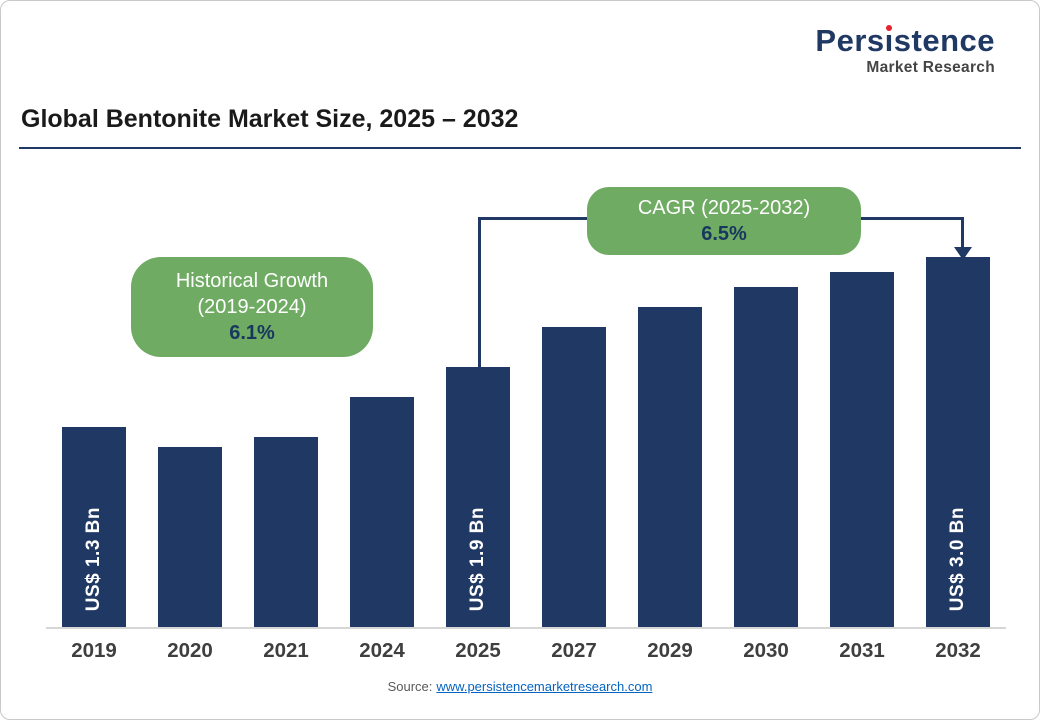 The height and width of the screenshot is (720, 1040). I want to click on x-axis-label-2031: 2031, so click(862, 650).